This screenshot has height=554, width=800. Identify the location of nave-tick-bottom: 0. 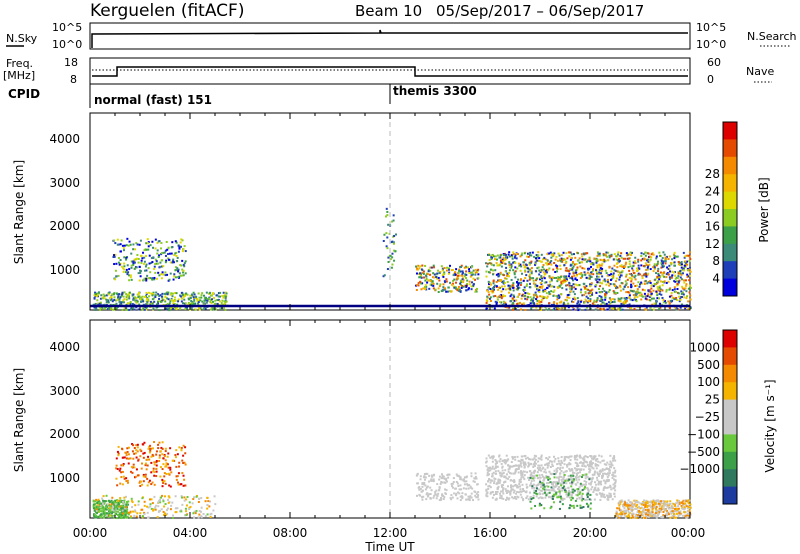
(710, 79).